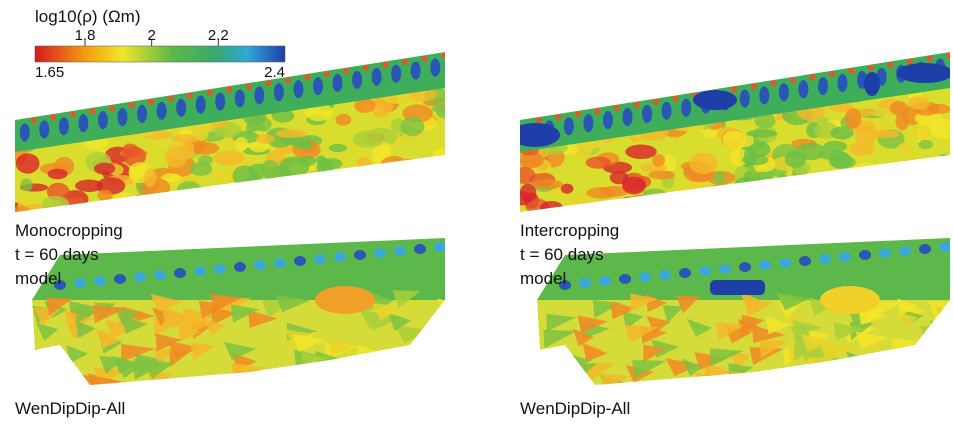 The width and height of the screenshot is (953, 431). Describe the element at coordinates (345, 300) in the screenshot. I see `anomaly` at that location.